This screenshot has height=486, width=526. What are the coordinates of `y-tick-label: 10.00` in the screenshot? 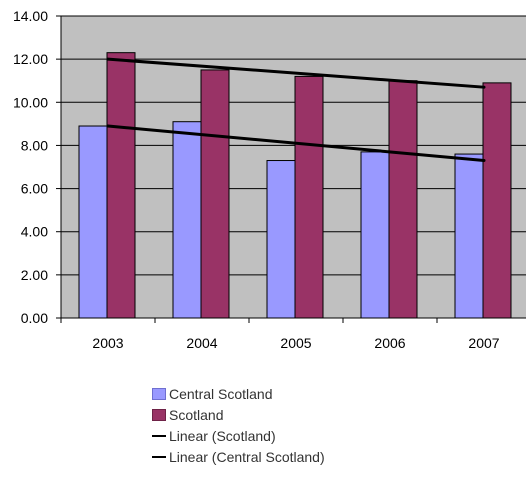 It's located at (30, 102).